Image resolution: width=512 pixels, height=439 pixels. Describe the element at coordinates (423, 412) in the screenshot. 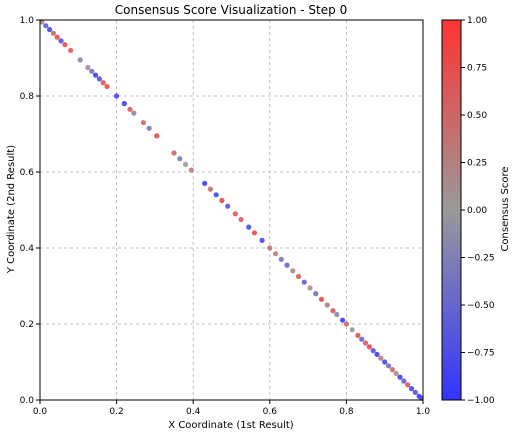

I see `x-tick-label: 1.0` at that location.